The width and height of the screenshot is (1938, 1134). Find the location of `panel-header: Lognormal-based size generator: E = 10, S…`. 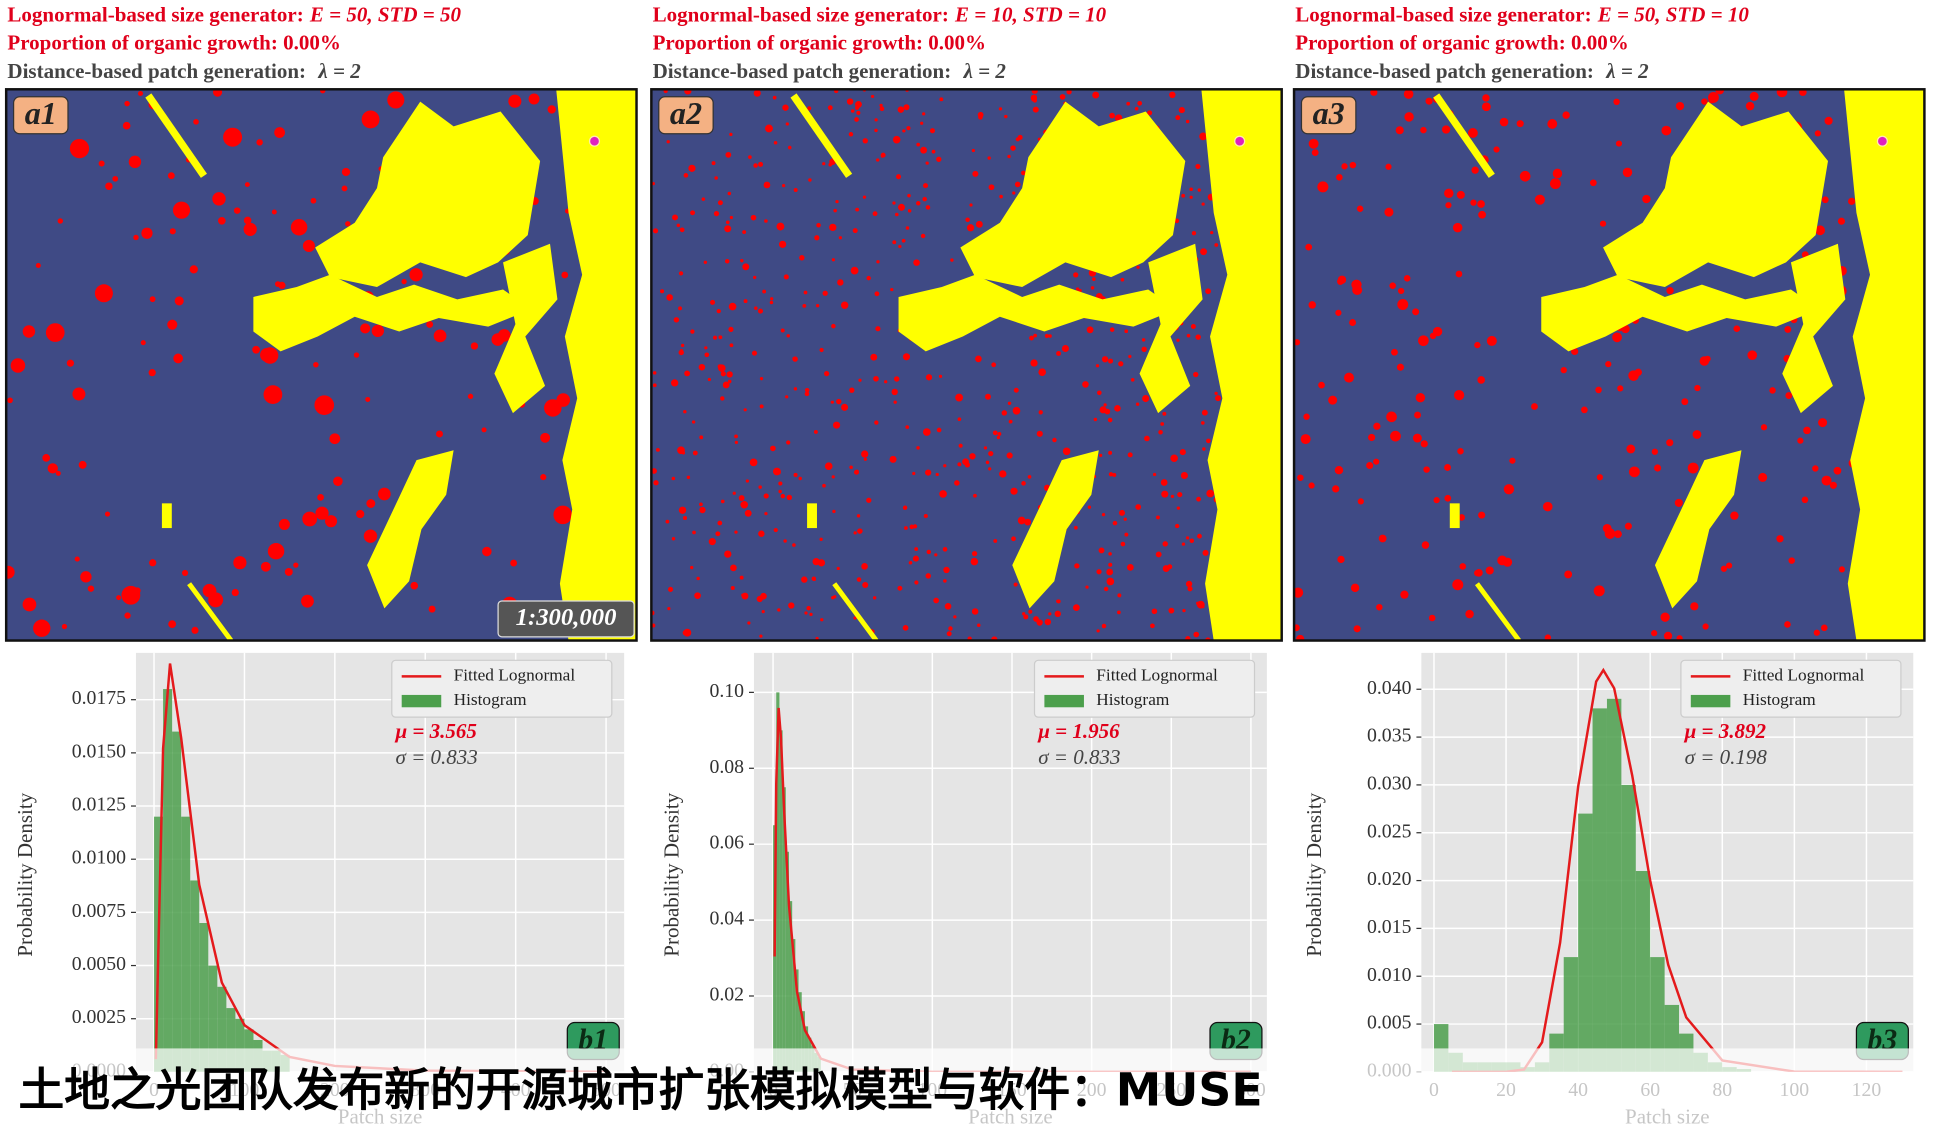

panel-header: Lognormal-based size generator: E = 10, S… is located at coordinates (880, 14).